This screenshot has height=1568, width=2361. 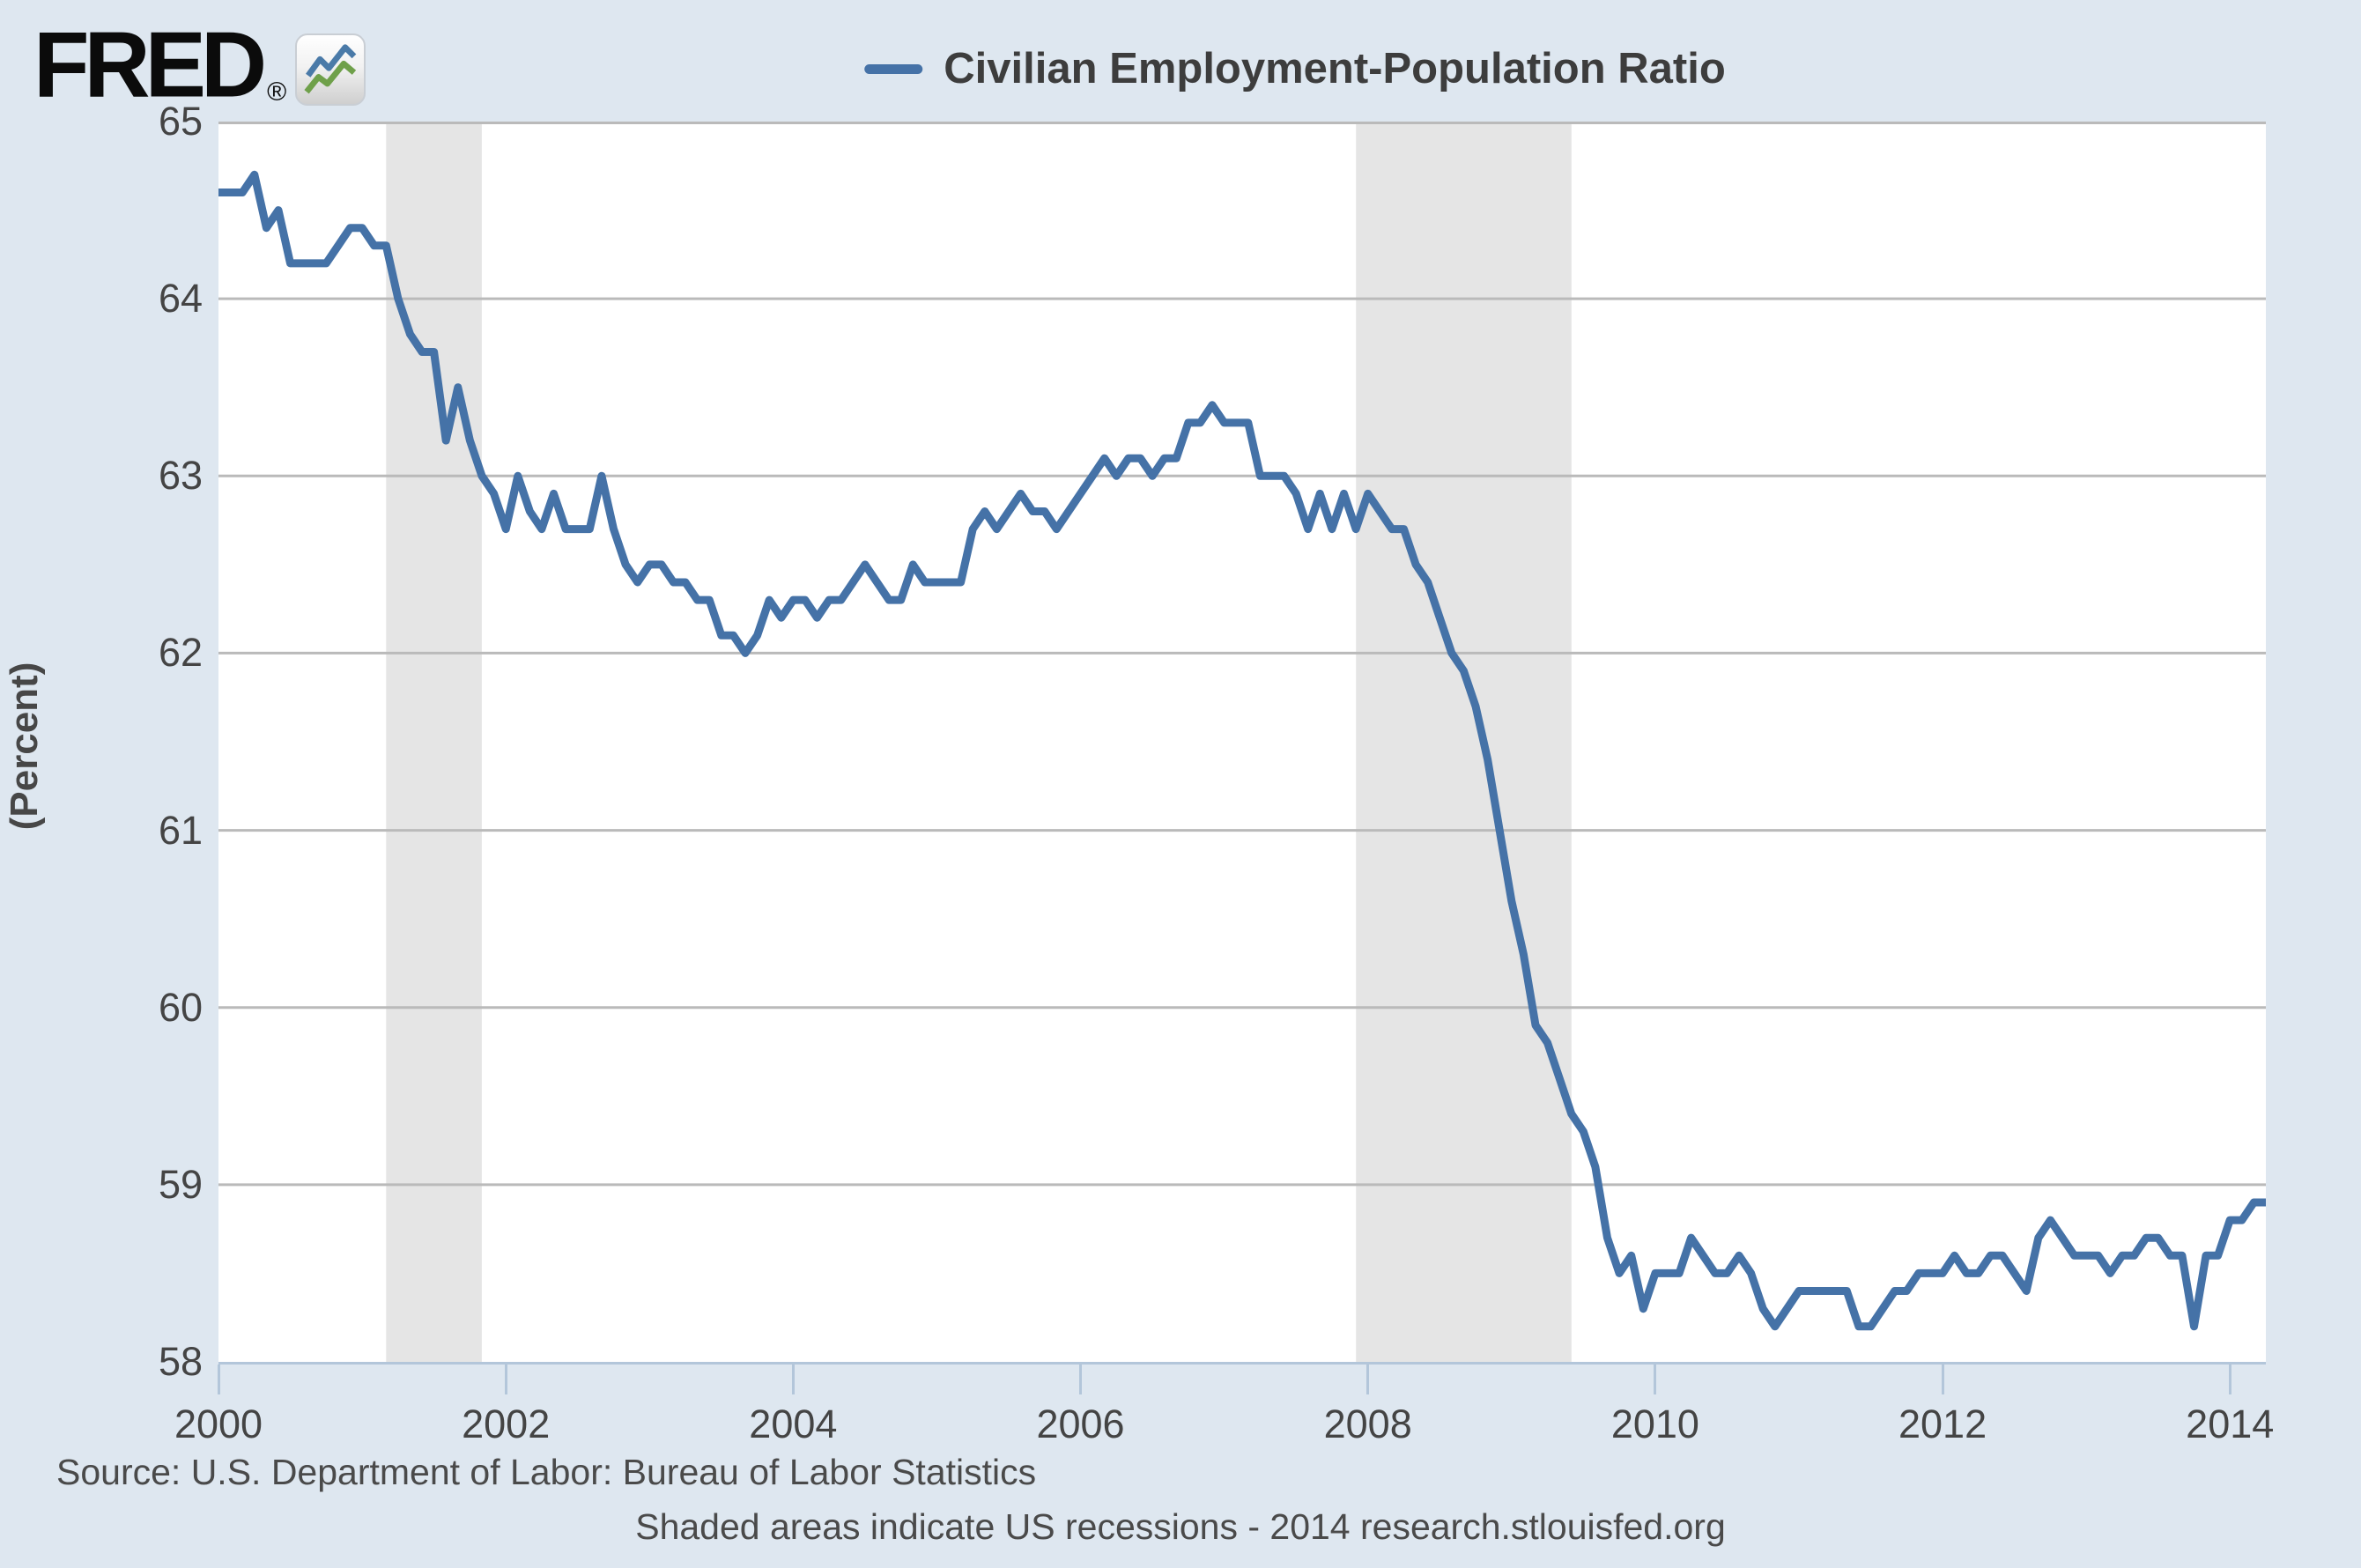 I want to click on fred-logo-chart-icon, so click(x=330, y=69).